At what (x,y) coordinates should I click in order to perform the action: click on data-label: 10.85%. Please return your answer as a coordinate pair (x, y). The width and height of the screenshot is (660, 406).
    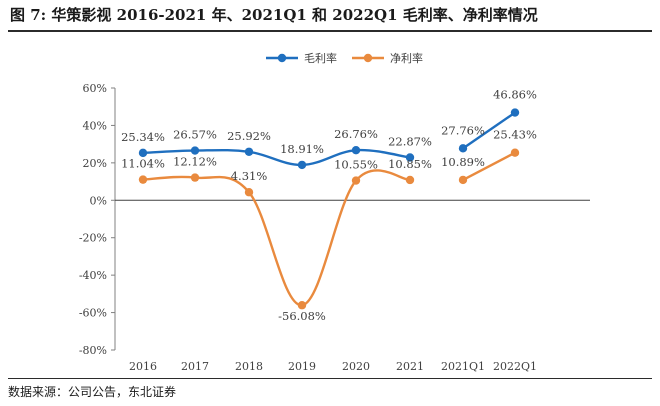
    Looking at the image, I should click on (410, 164).